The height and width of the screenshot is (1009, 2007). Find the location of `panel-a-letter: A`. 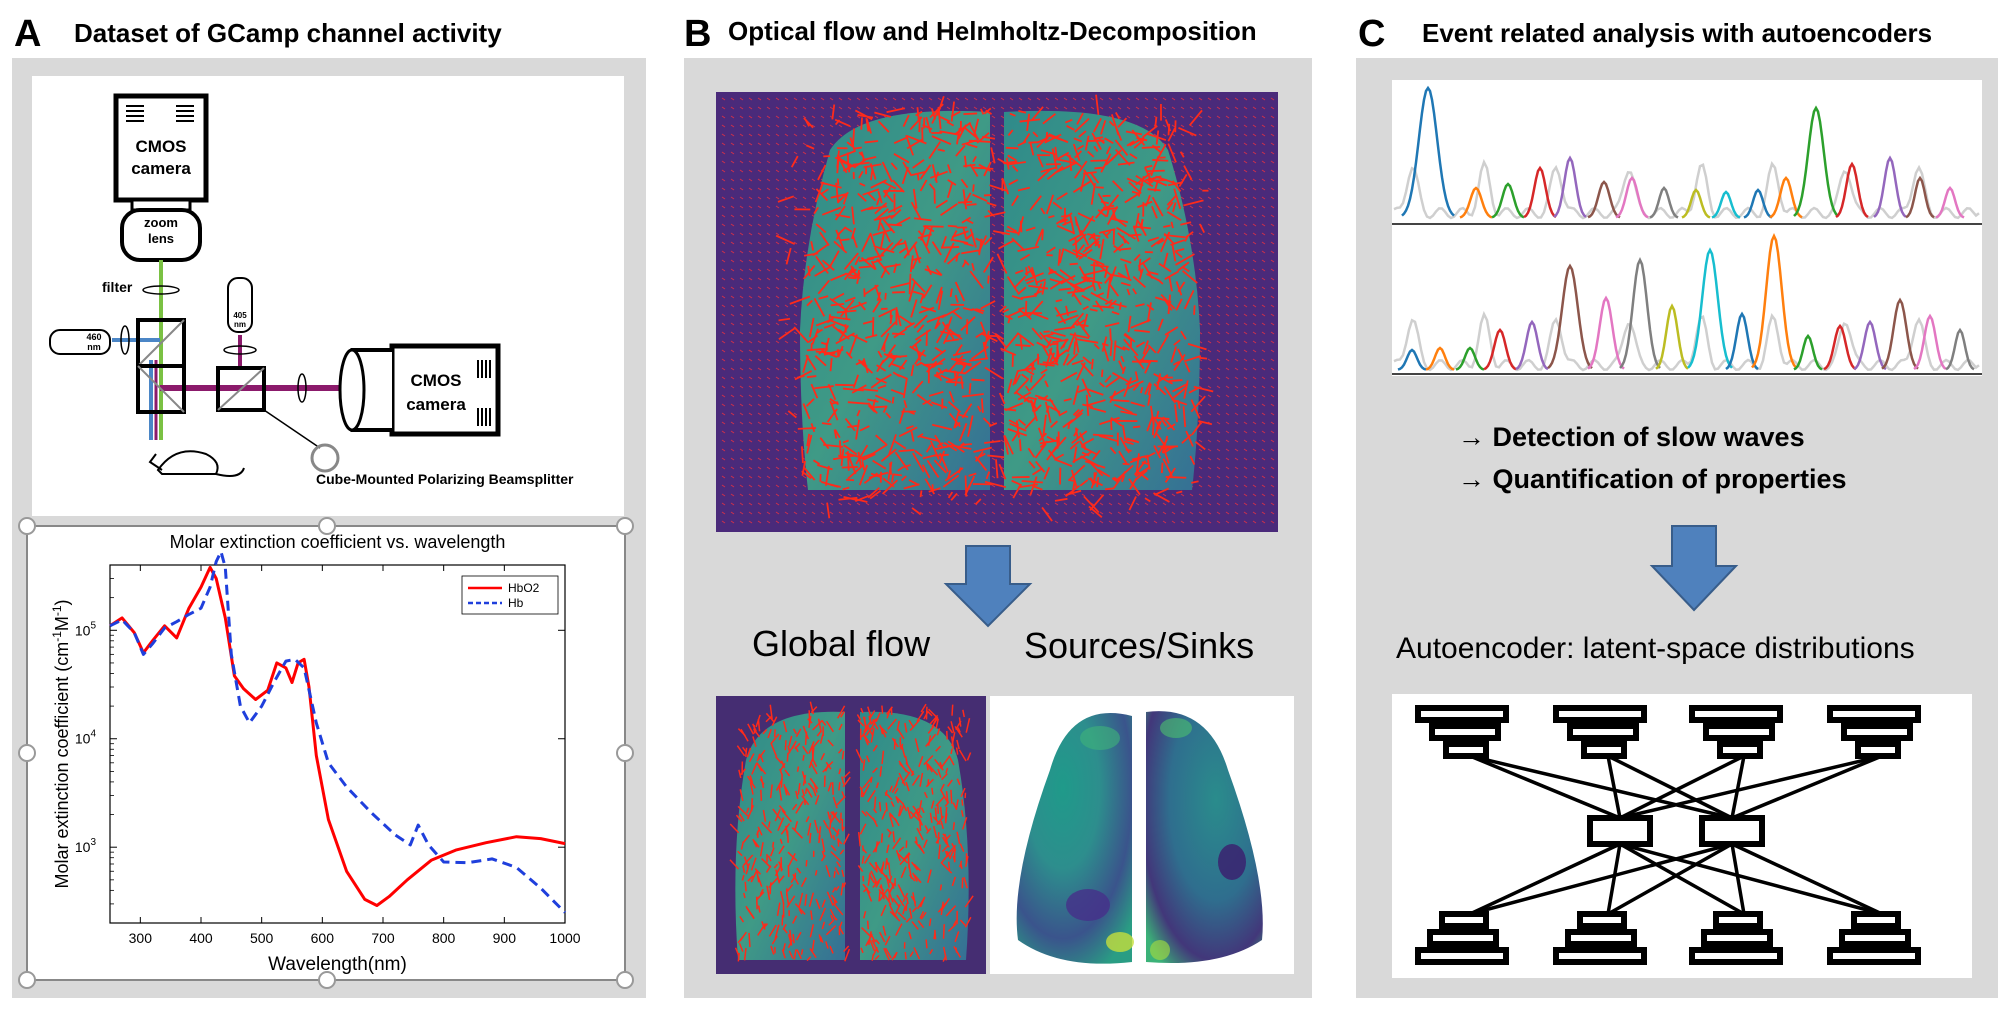

panel-a-letter: A is located at coordinates (27, 34).